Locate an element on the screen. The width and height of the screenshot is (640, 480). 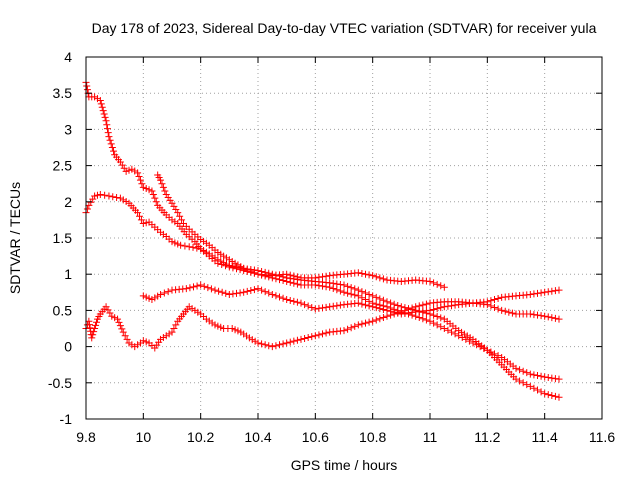
series-track-c is located at coordinates (301, 231).